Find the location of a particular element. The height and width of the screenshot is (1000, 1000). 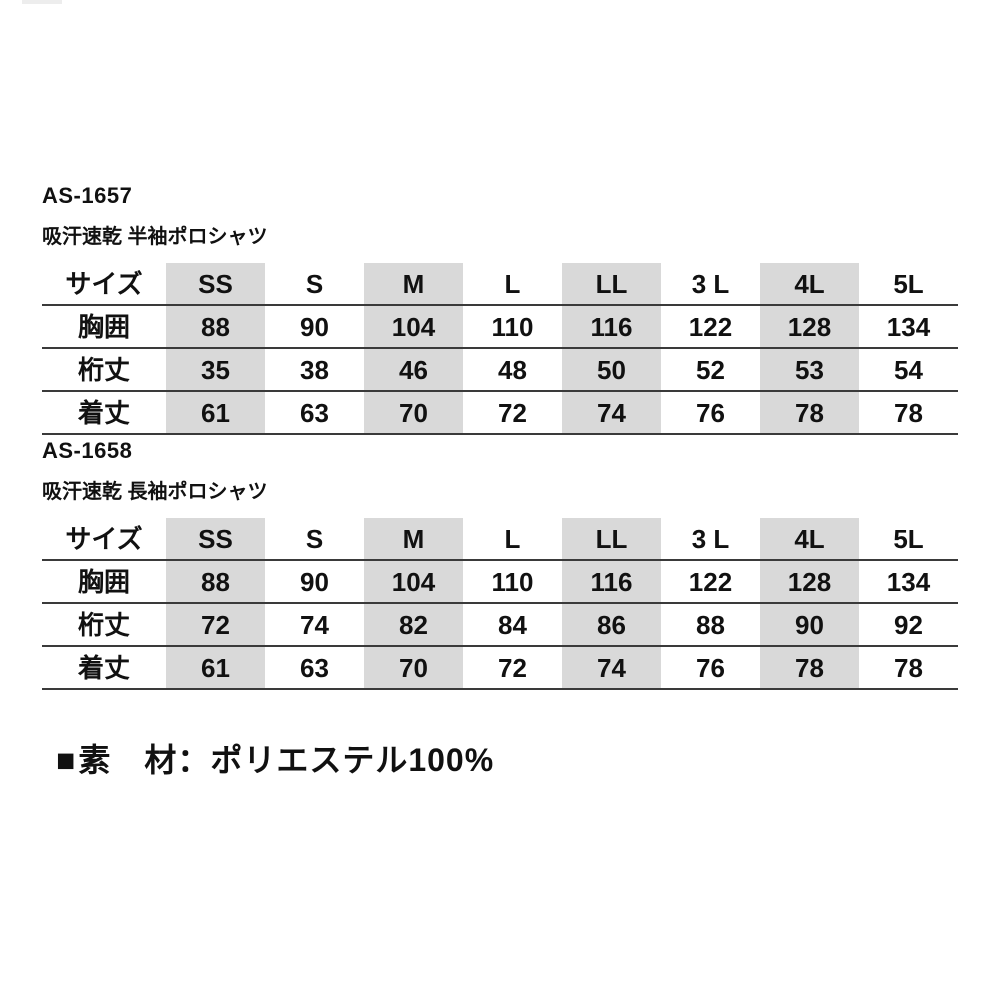

measurement-value-cell: 35 is located at coordinates (215, 369).